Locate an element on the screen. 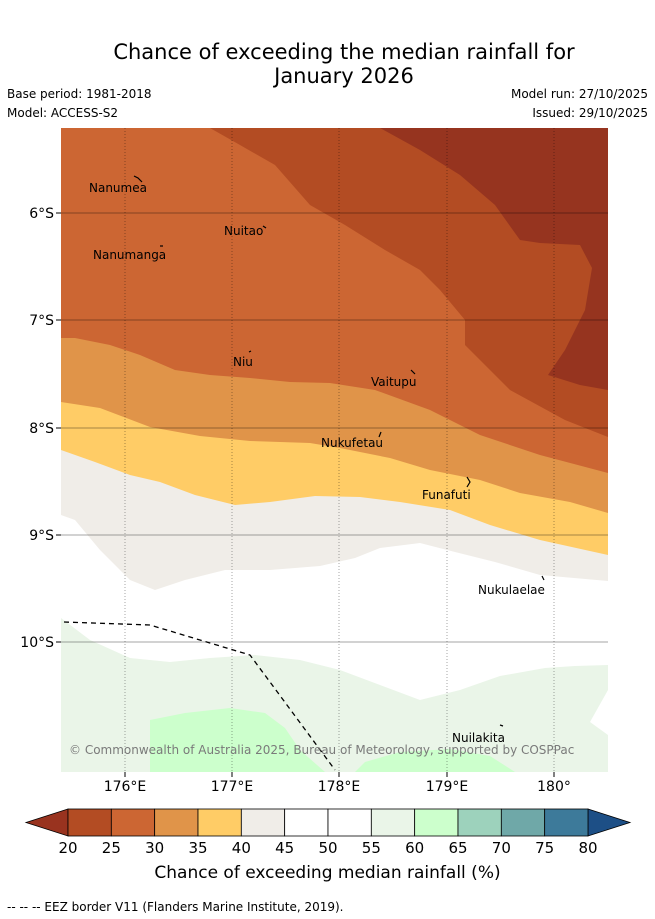 This screenshot has height=919, width=655. colorbar-tick-label: 40 is located at coordinates (241, 848).